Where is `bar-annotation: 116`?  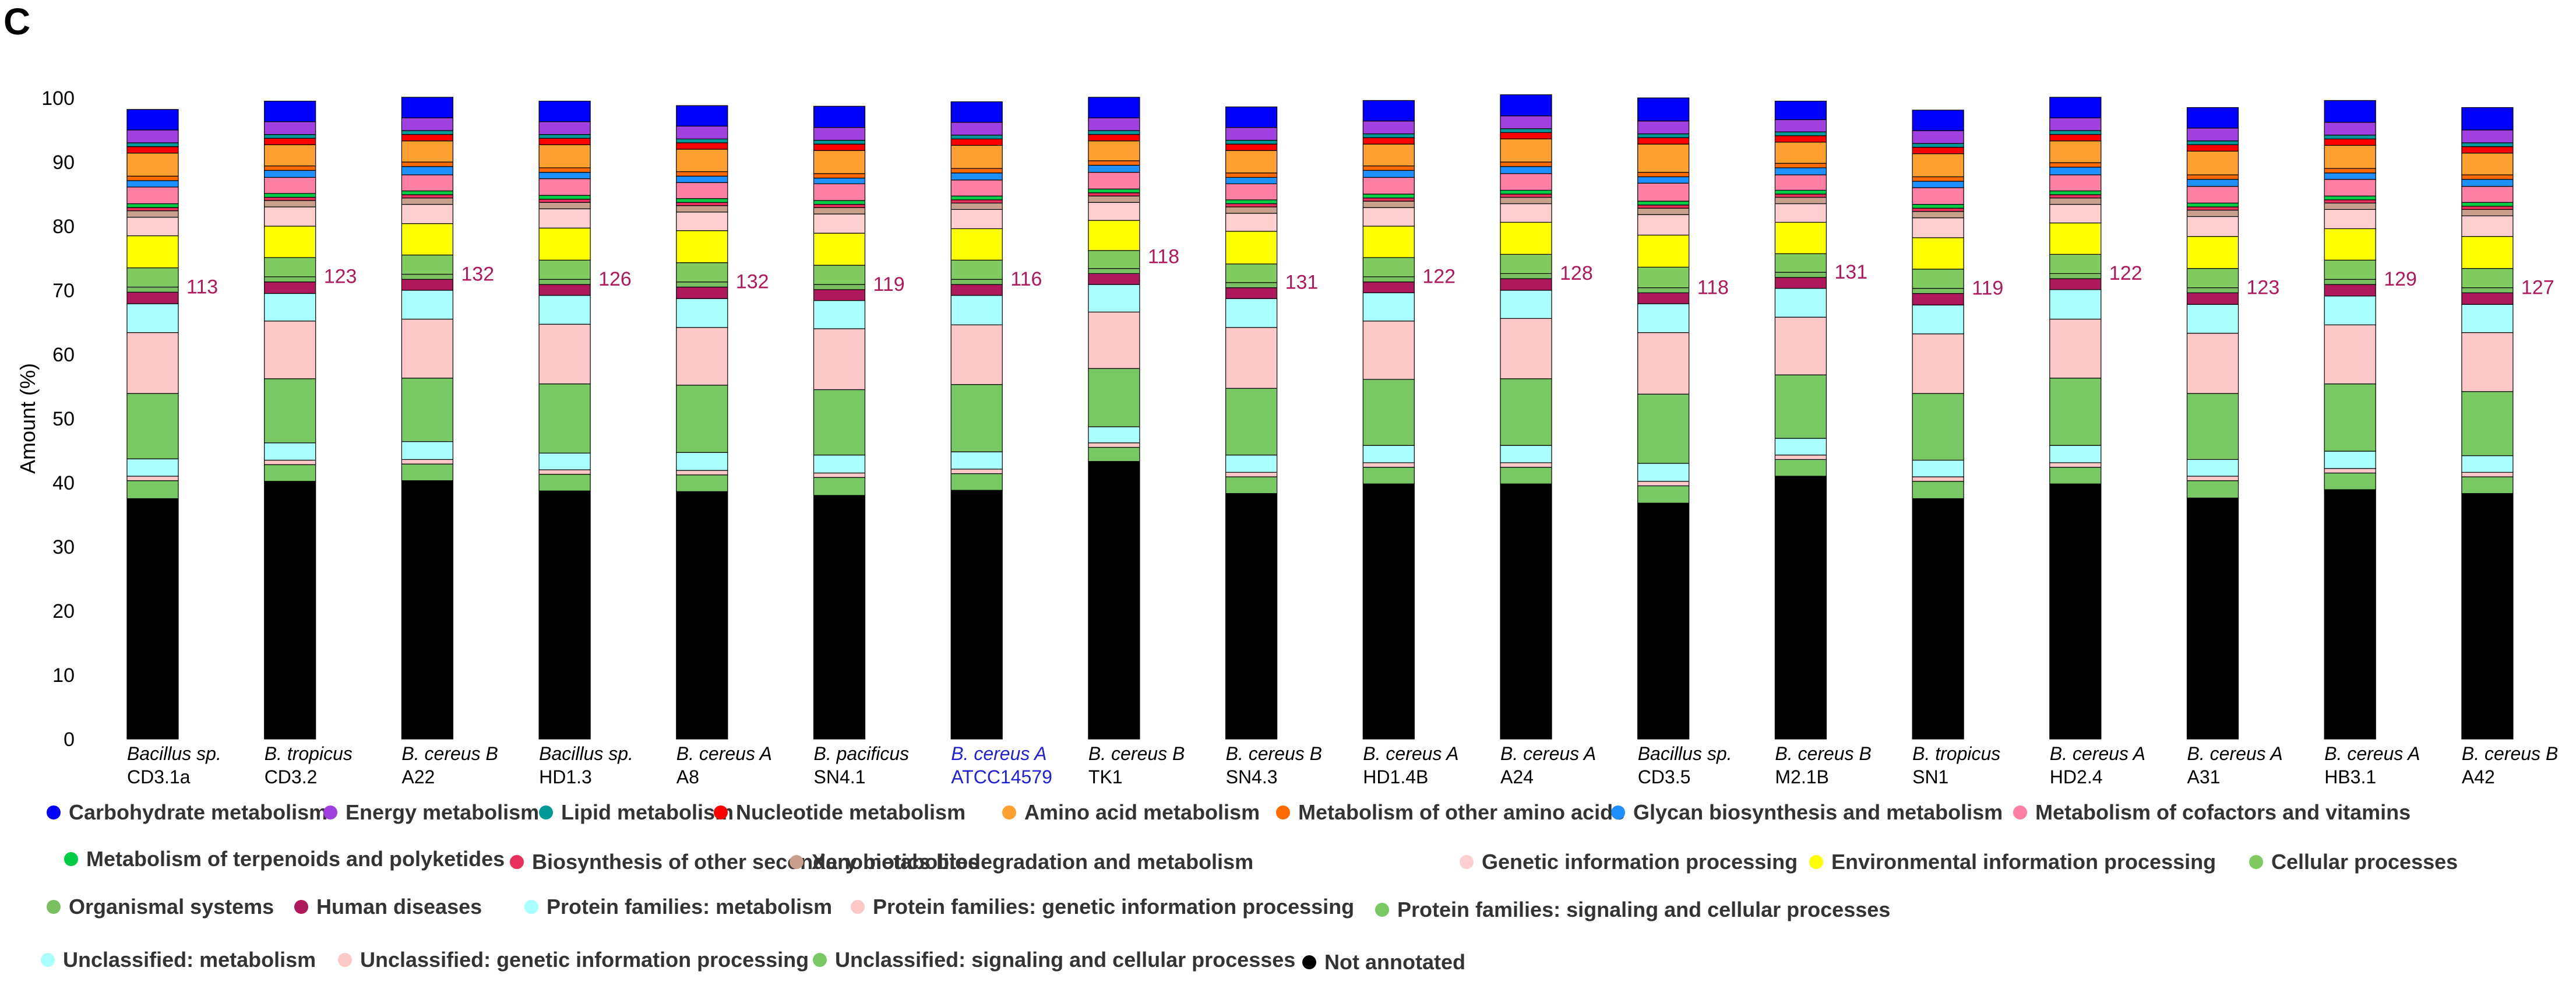
bar-annotation: 116 is located at coordinates (1026, 279).